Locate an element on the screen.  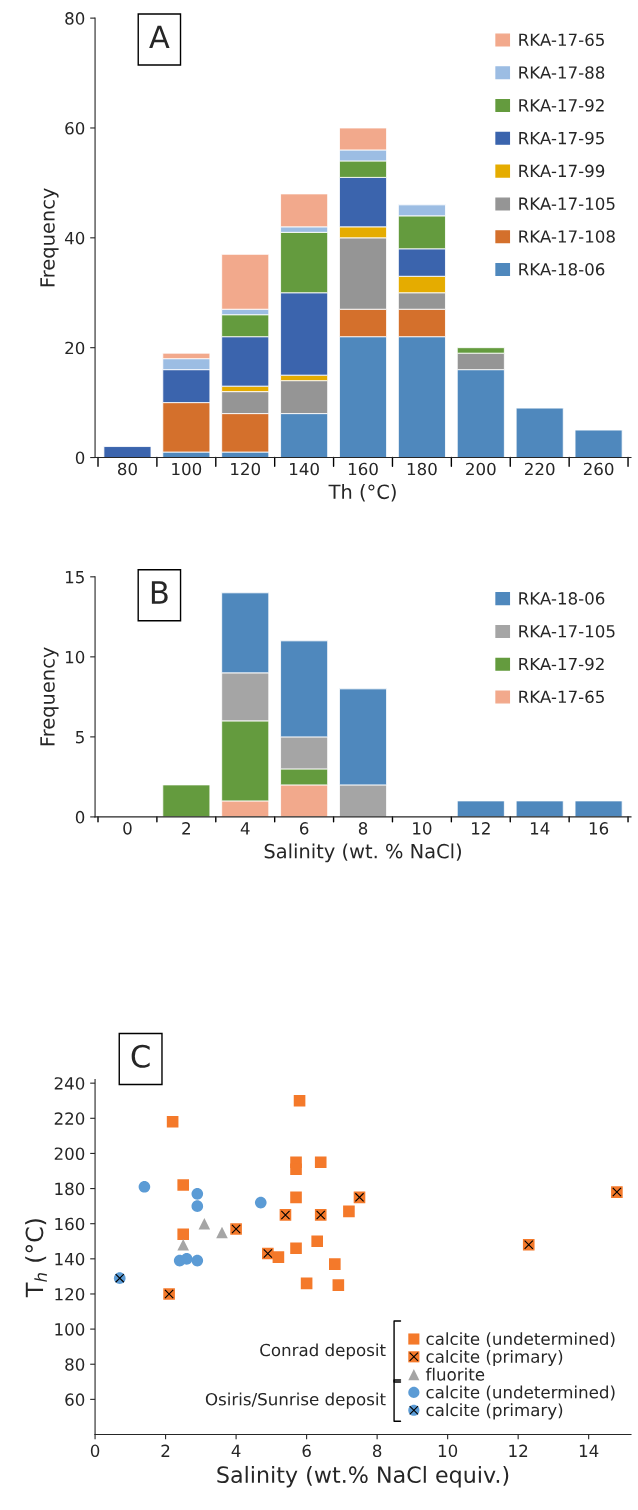
x-axis-title: Salinity (wt. % NaCl) is located at coordinates (362, 853).